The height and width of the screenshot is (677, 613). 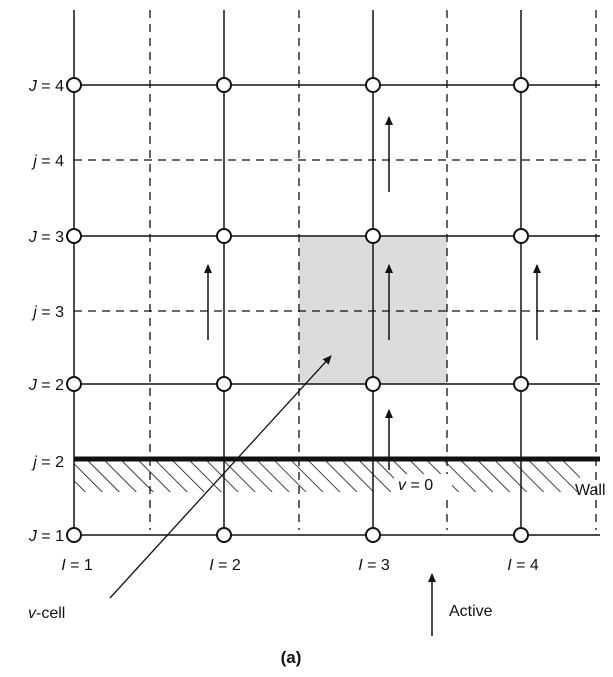 What do you see at coordinates (374, 565) in the screenshot?
I see `col-label-I3: I = 3` at bounding box center [374, 565].